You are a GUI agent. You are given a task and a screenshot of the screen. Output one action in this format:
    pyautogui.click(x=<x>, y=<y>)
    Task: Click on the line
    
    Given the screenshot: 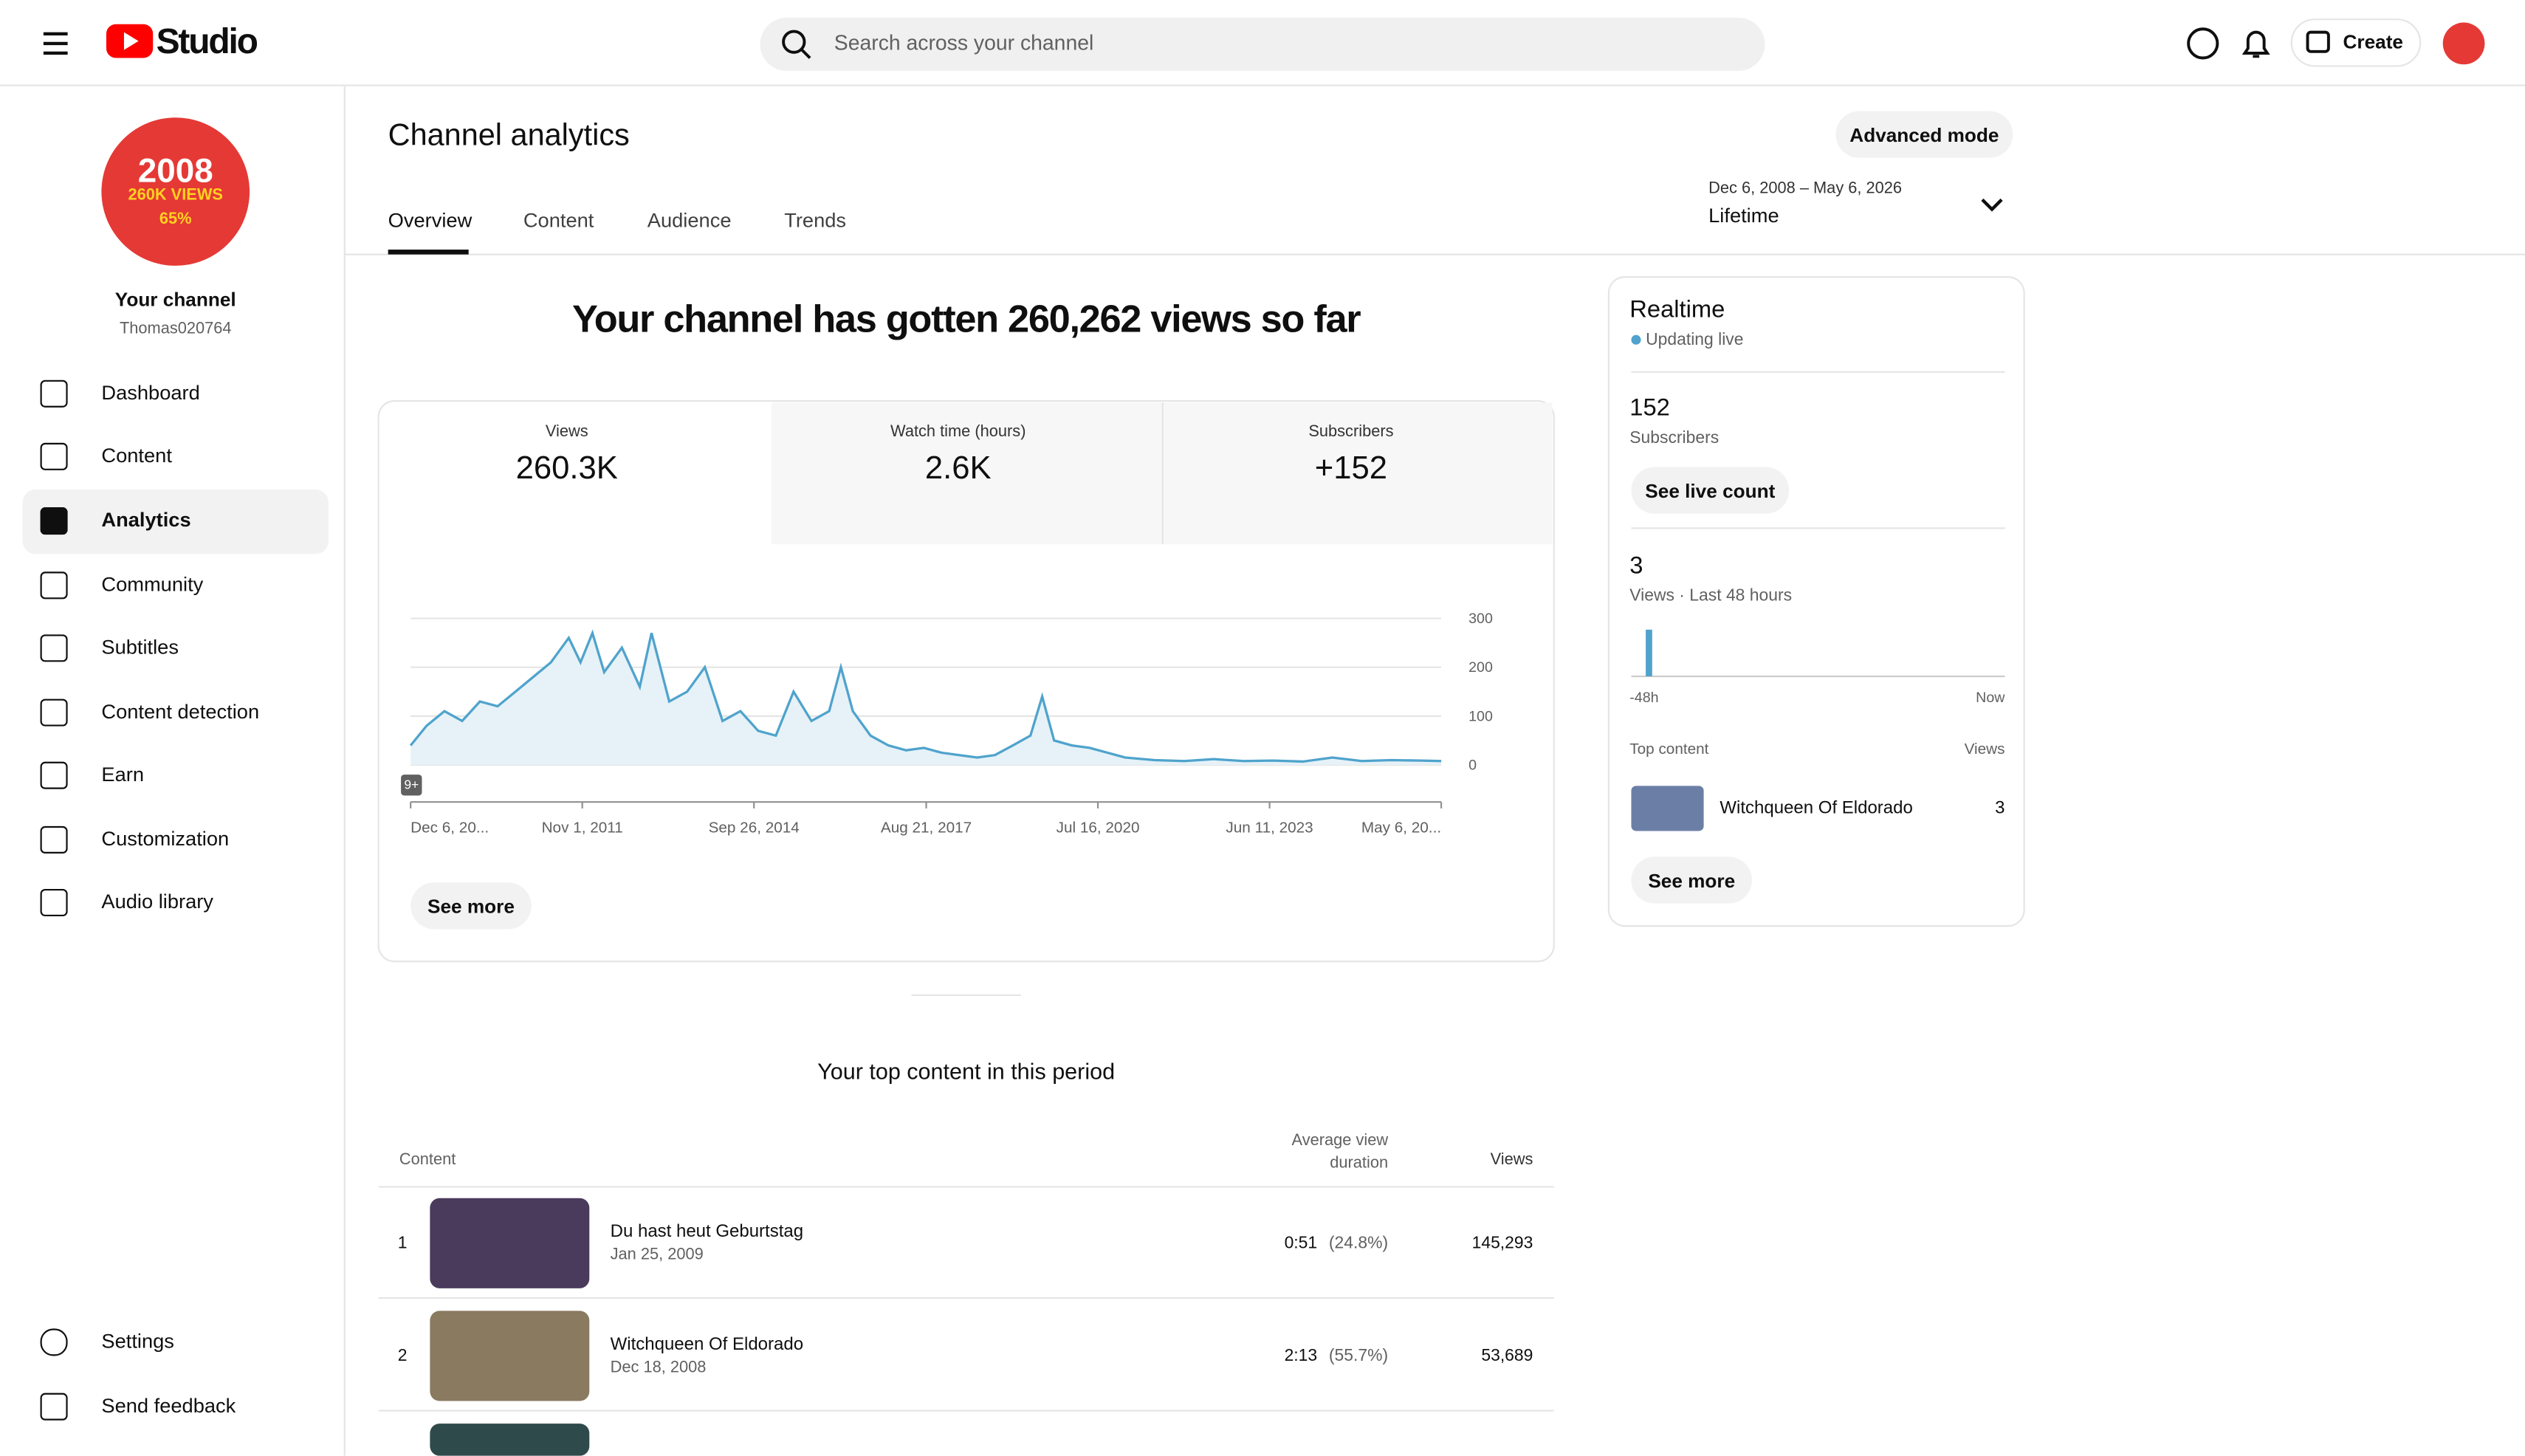 What is the action you would take?
    pyautogui.click(x=925, y=696)
    